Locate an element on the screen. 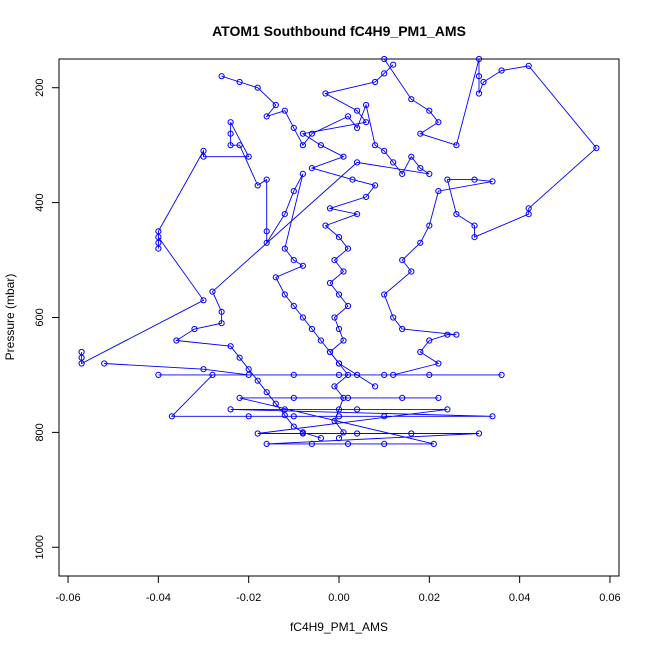 Image resolution: width=650 pixels, height=650 pixels. x-tick-label-1: -0.04 is located at coordinates (158, 598).